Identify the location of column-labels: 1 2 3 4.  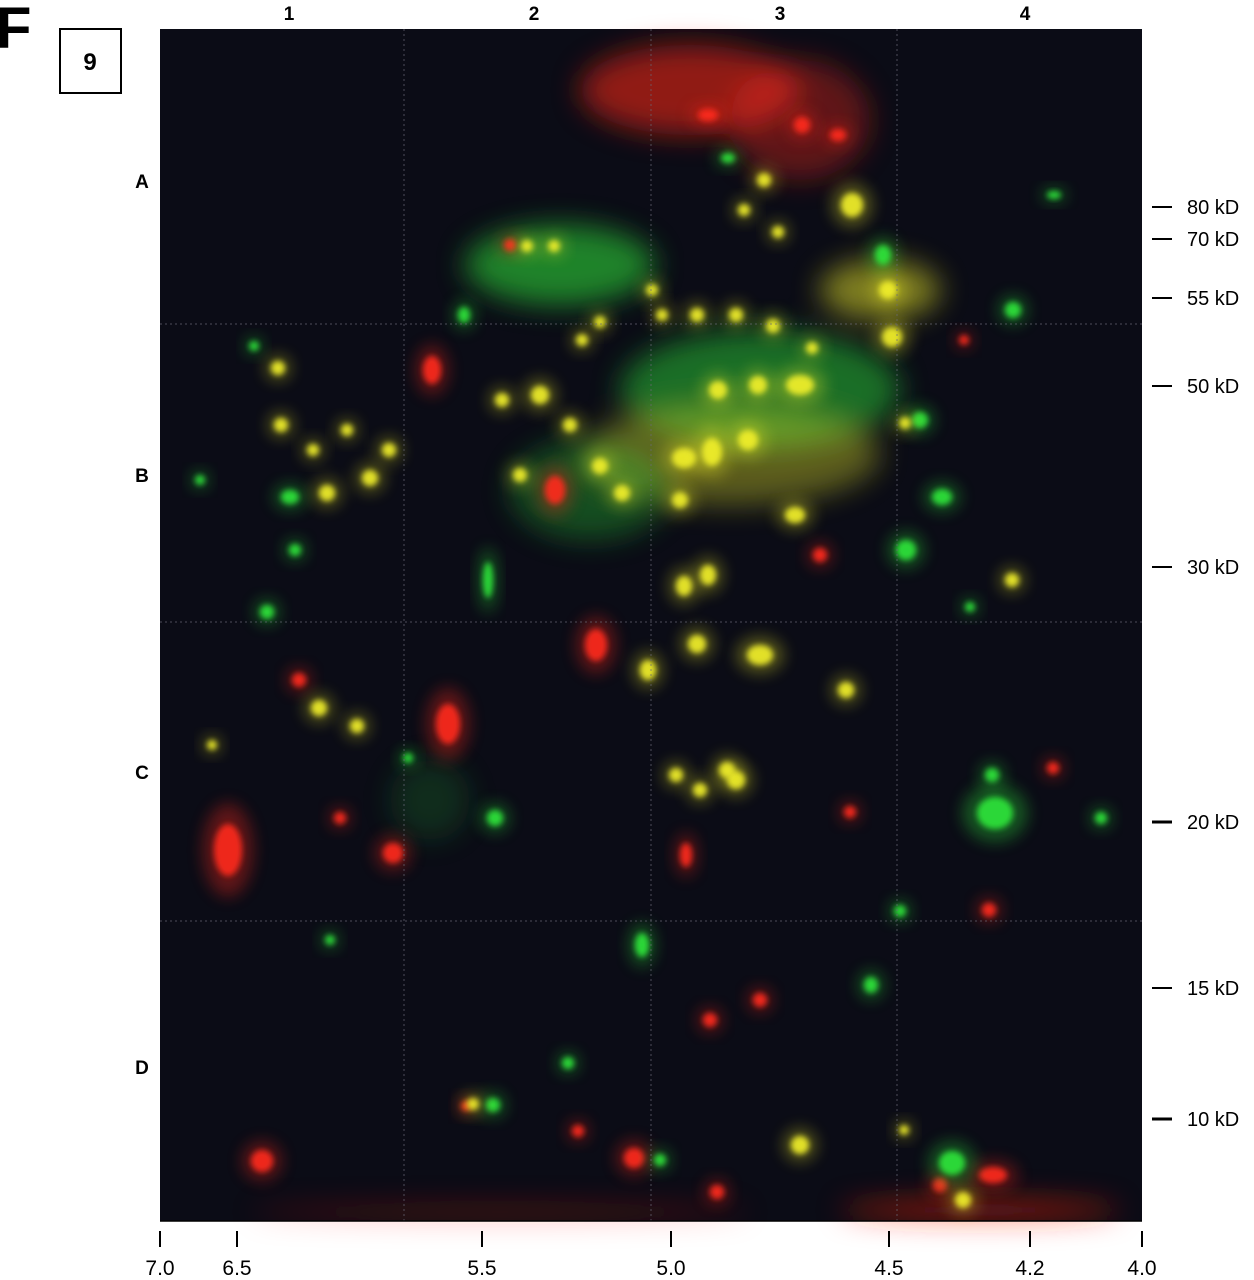
(657, 14).